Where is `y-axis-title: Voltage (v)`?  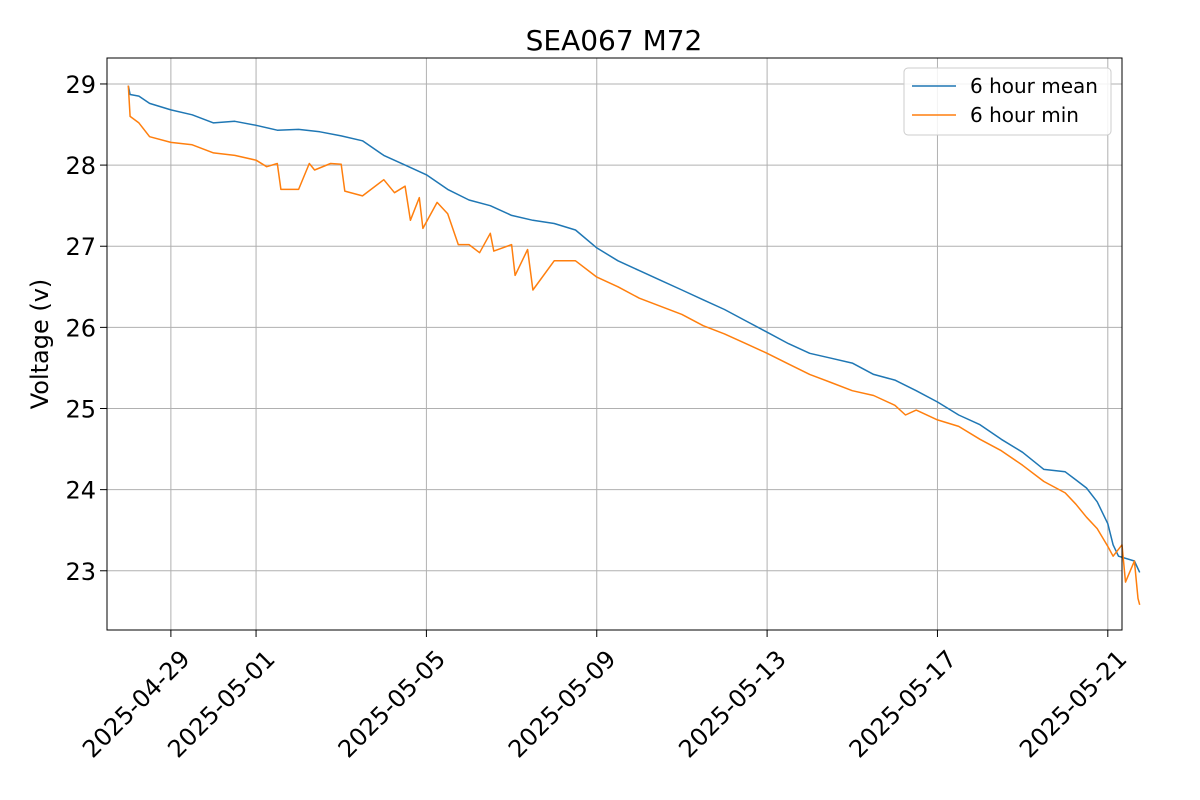
y-axis-title: Voltage (v) is located at coordinates (40, 344).